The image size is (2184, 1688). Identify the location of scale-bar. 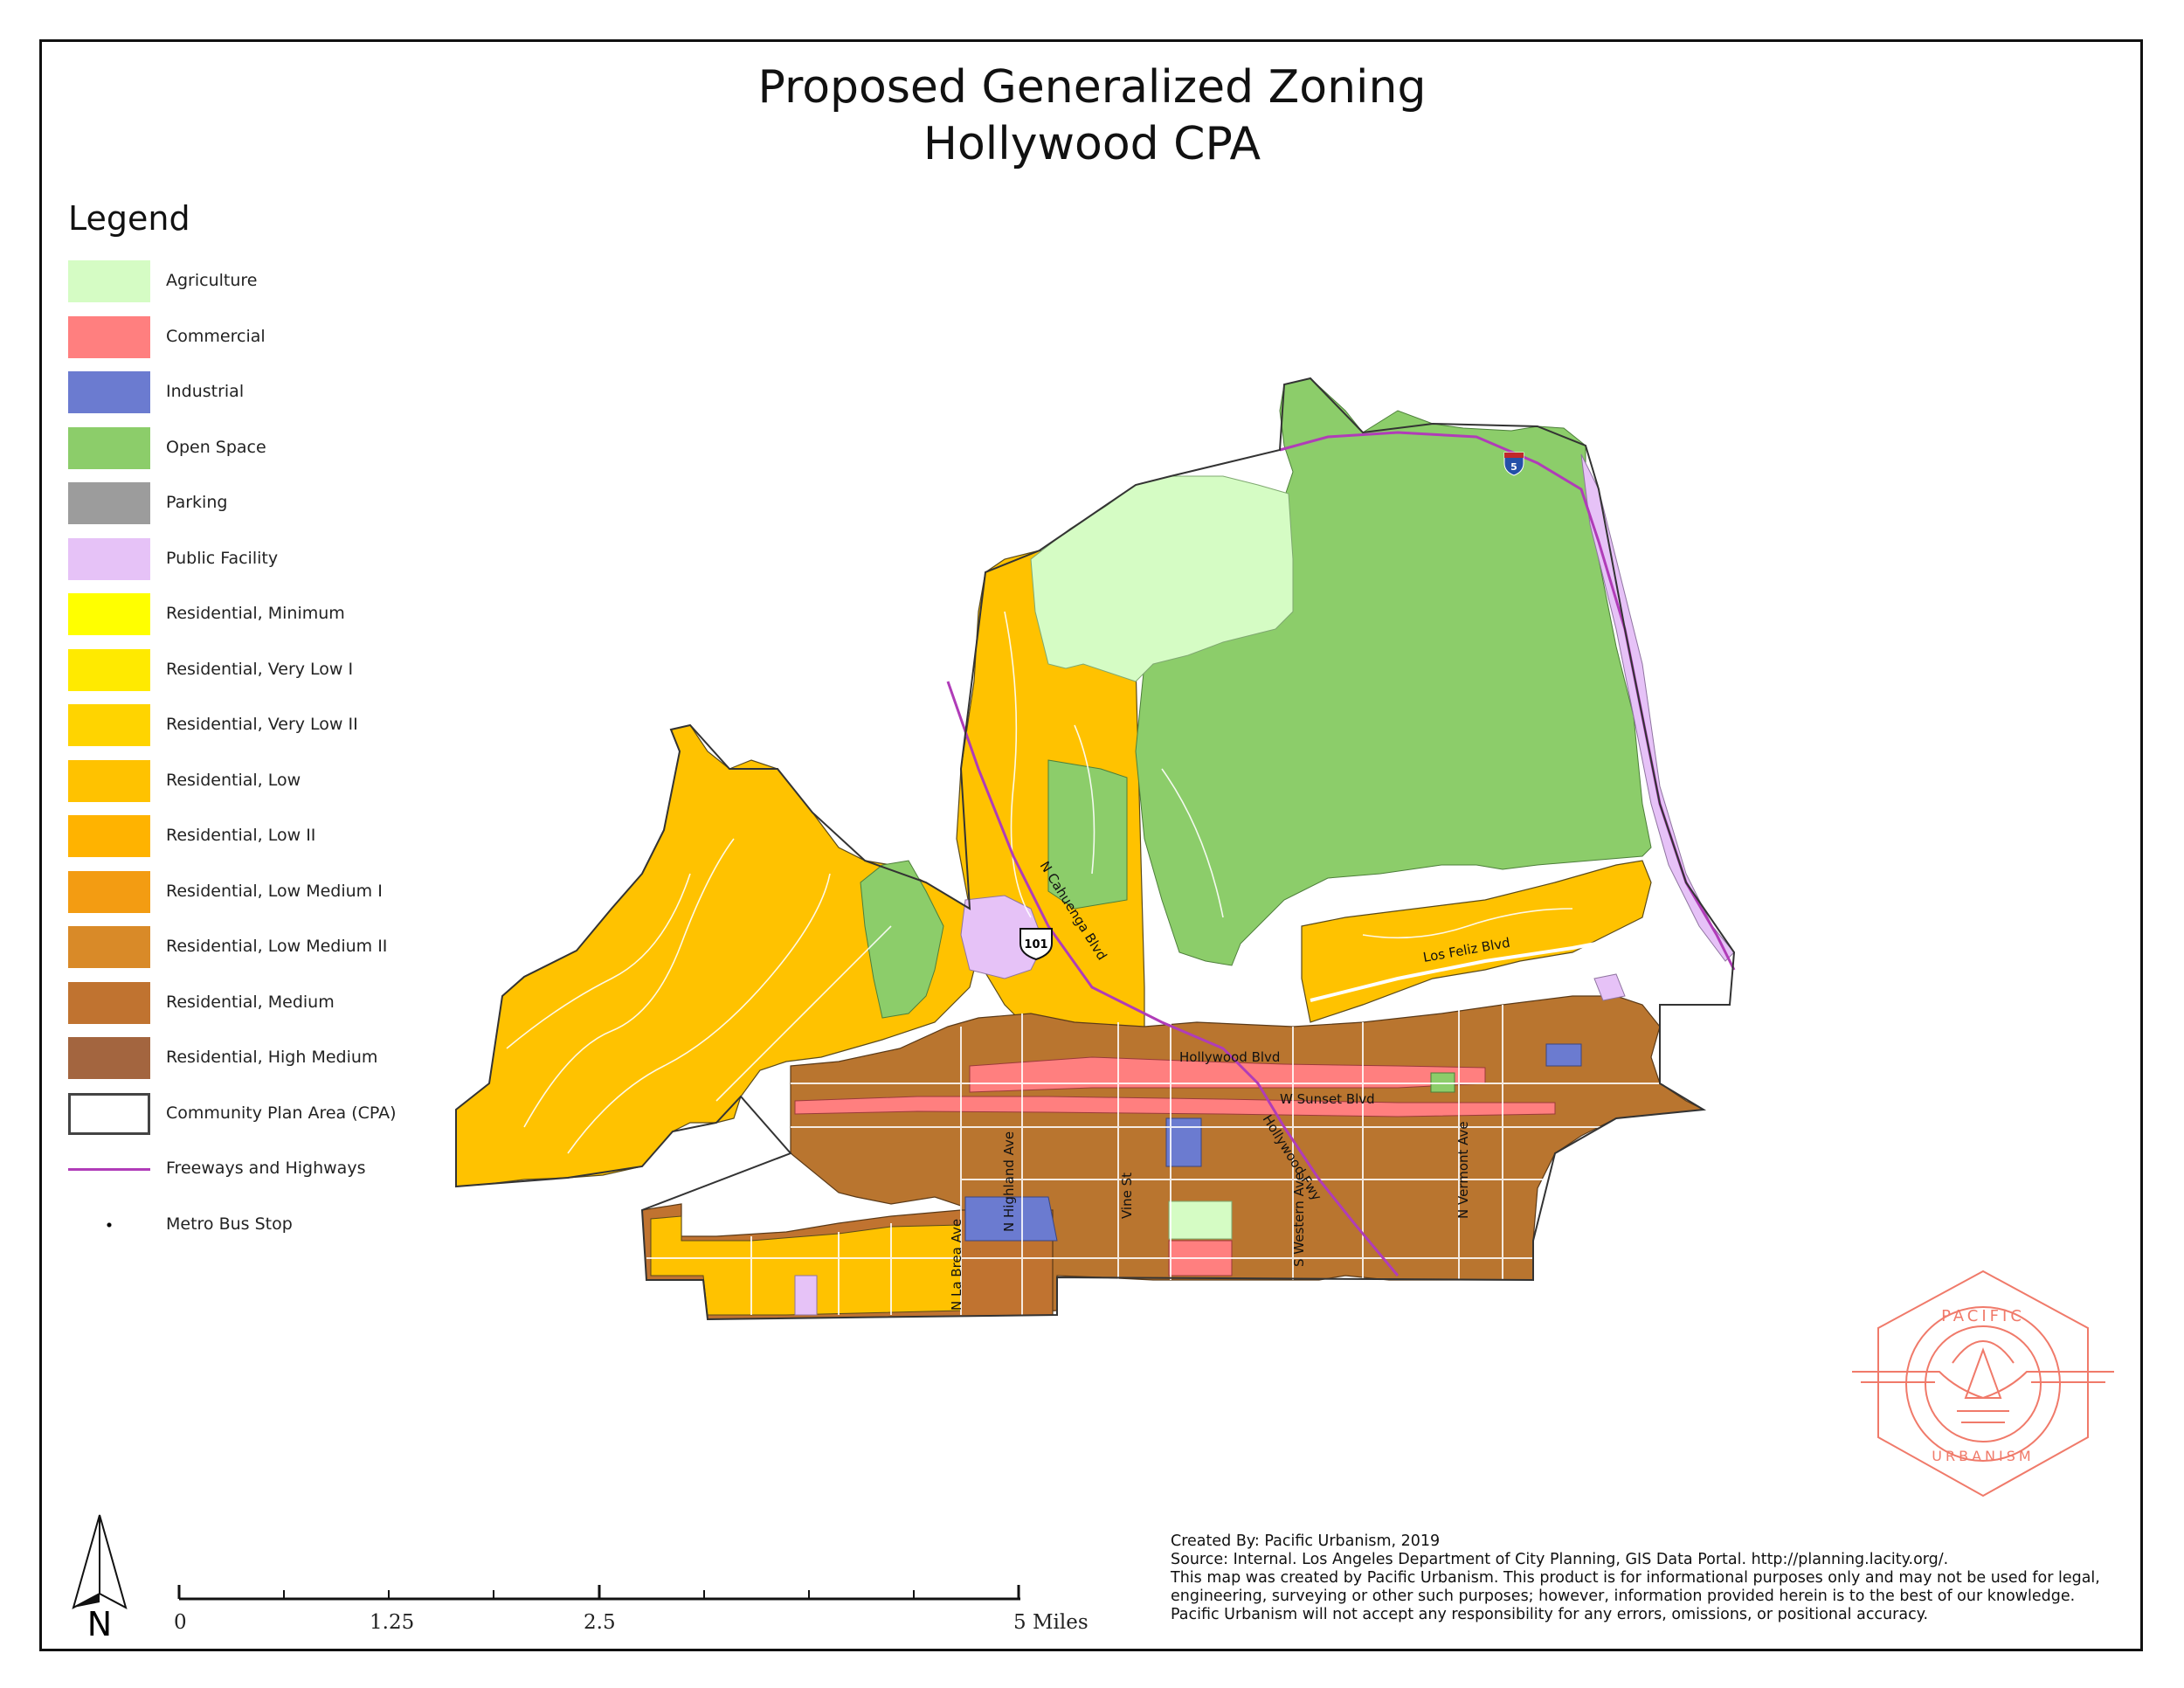
(598, 1593).